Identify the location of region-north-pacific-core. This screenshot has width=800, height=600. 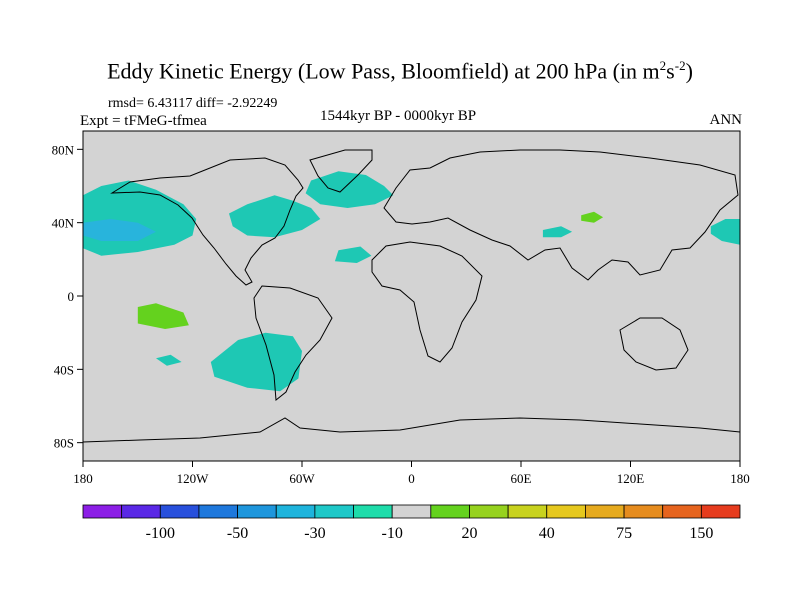
(119, 230).